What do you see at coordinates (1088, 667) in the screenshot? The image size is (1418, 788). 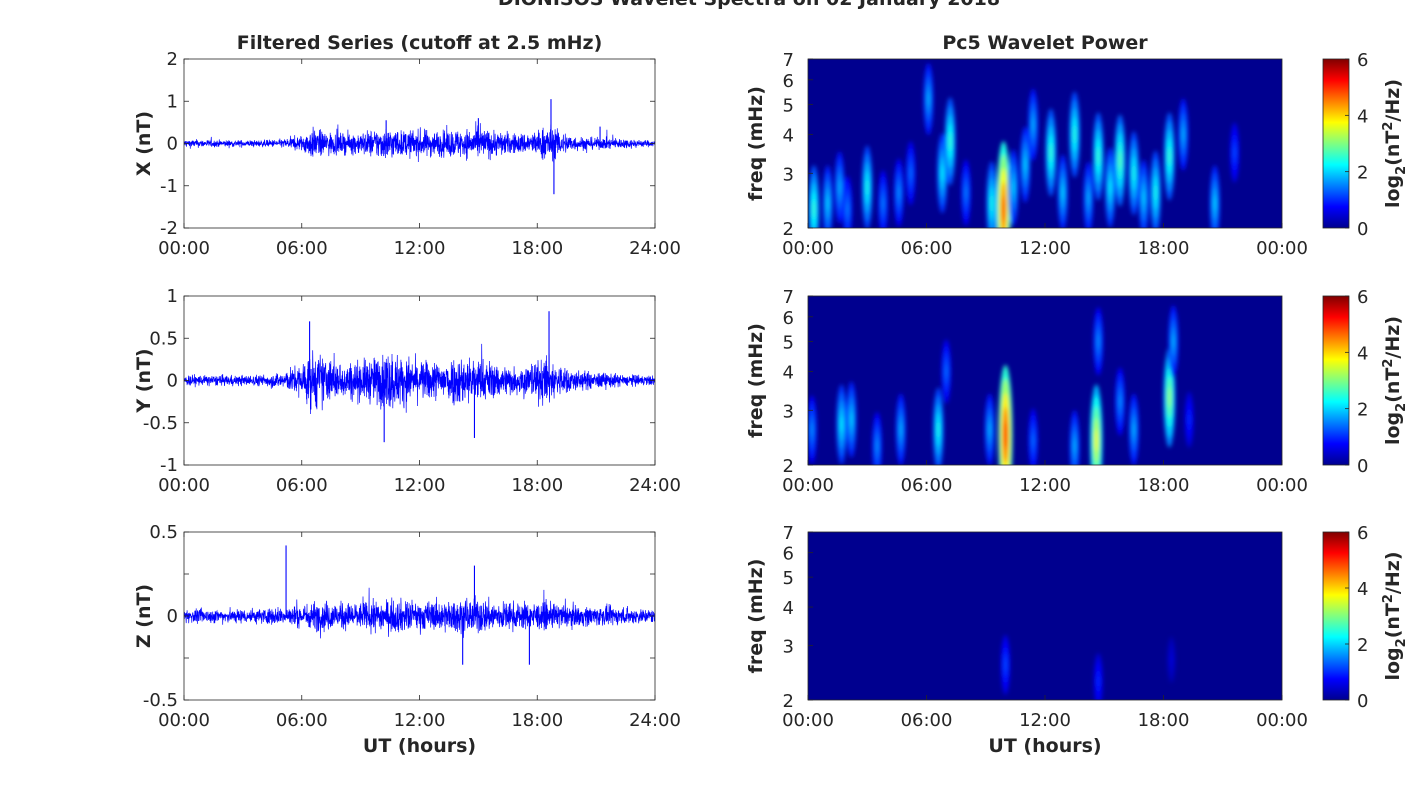 I see `heatmap-blobs` at bounding box center [1088, 667].